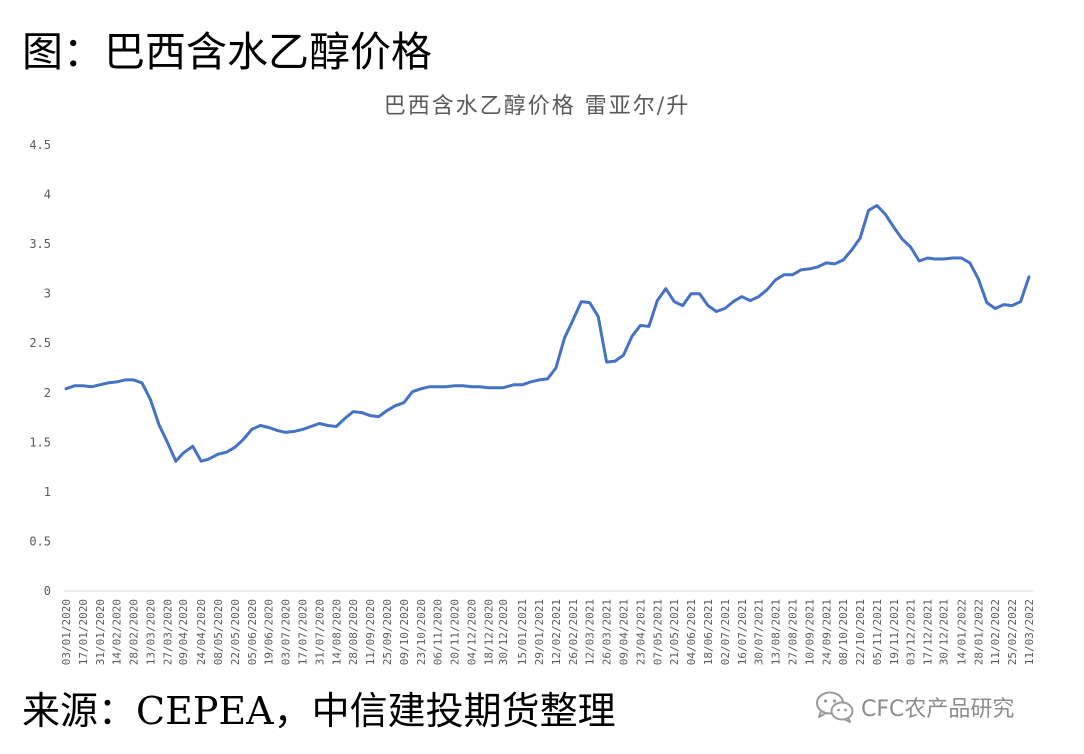 Image resolution: width=1084 pixels, height=754 pixels. I want to click on x-tick-label: 03/07/2020, so click(286, 632).